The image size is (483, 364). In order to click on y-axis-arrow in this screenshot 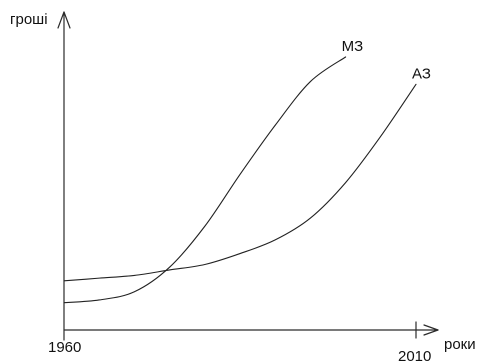, I will do `click(64, 20)`.